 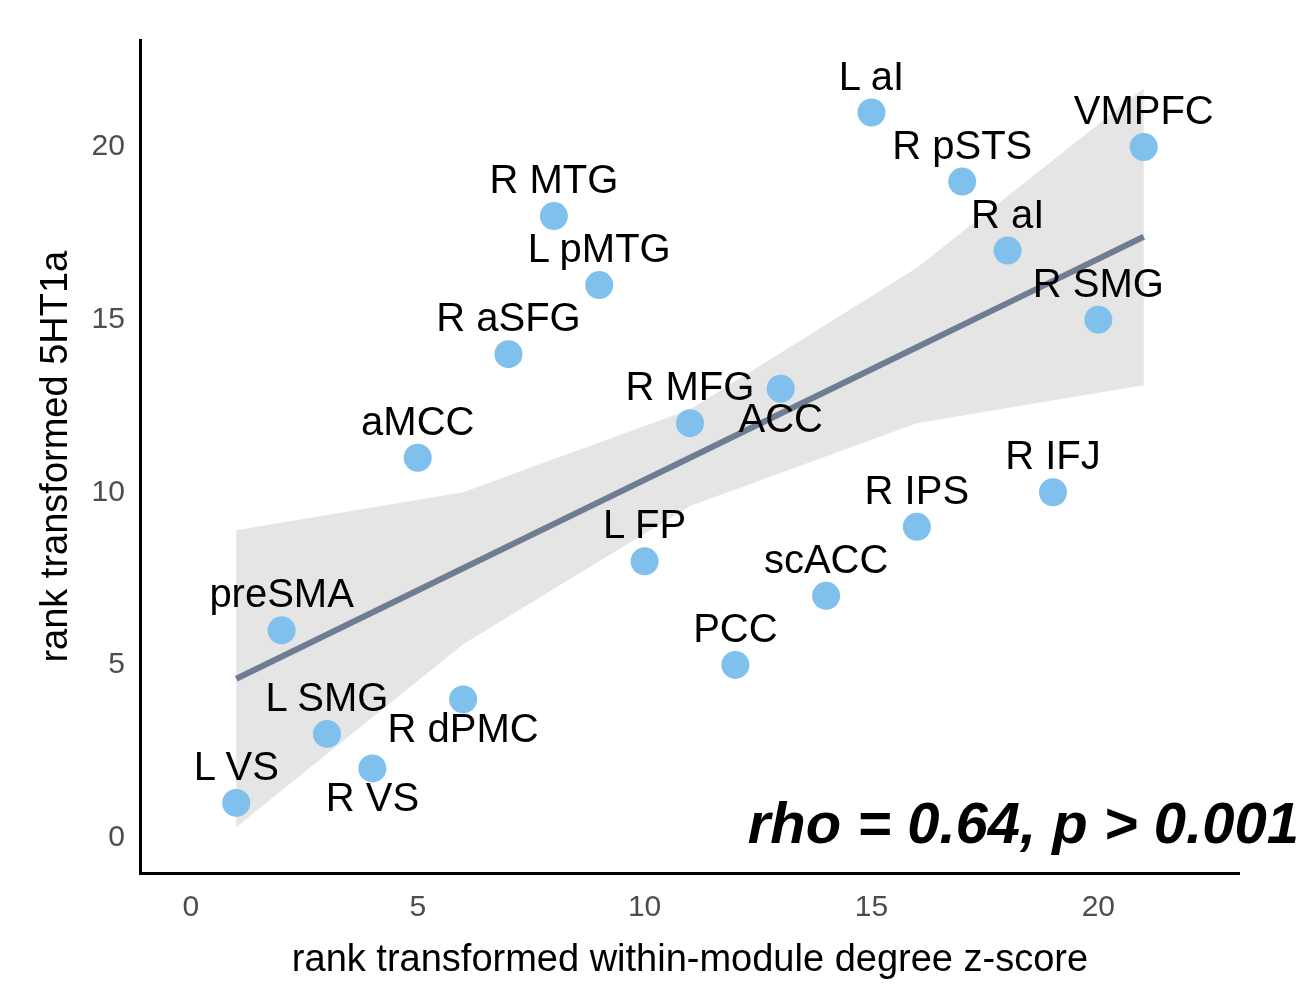 What do you see at coordinates (599, 248) in the screenshot?
I see `annotation: L pMTG` at bounding box center [599, 248].